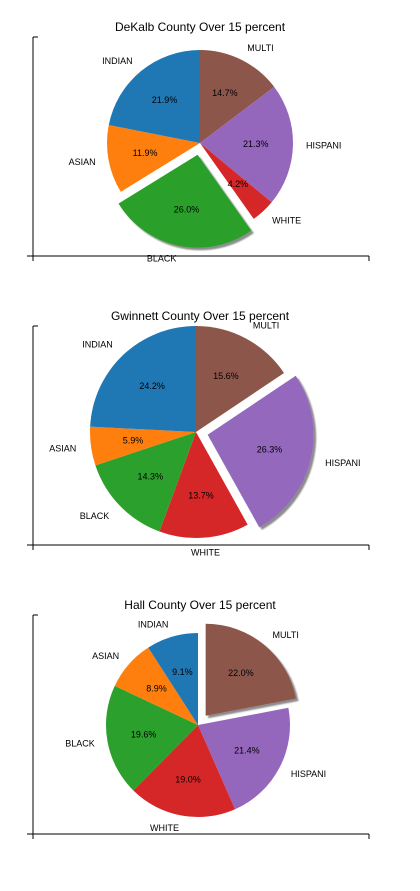 The width and height of the screenshot is (420, 891). I want to click on slice-percent-label: 26.3%, so click(270, 450).